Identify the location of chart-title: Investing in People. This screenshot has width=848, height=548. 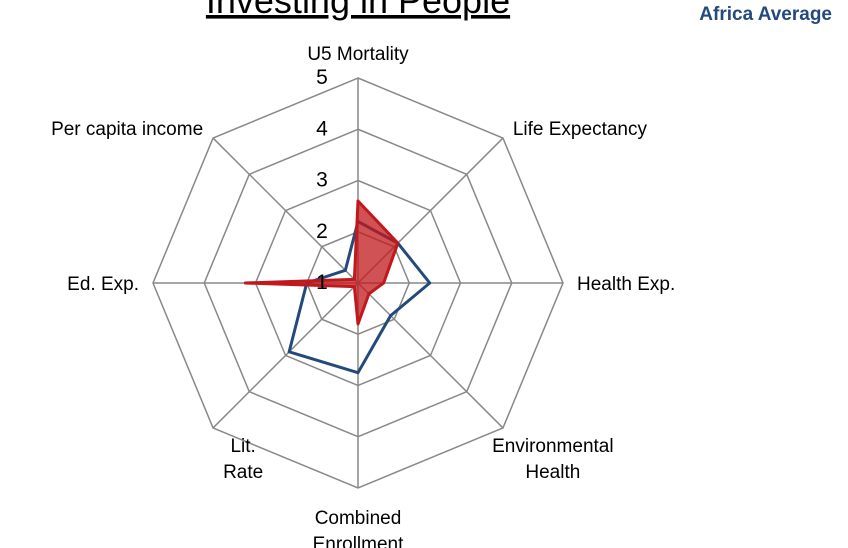
(358, 10).